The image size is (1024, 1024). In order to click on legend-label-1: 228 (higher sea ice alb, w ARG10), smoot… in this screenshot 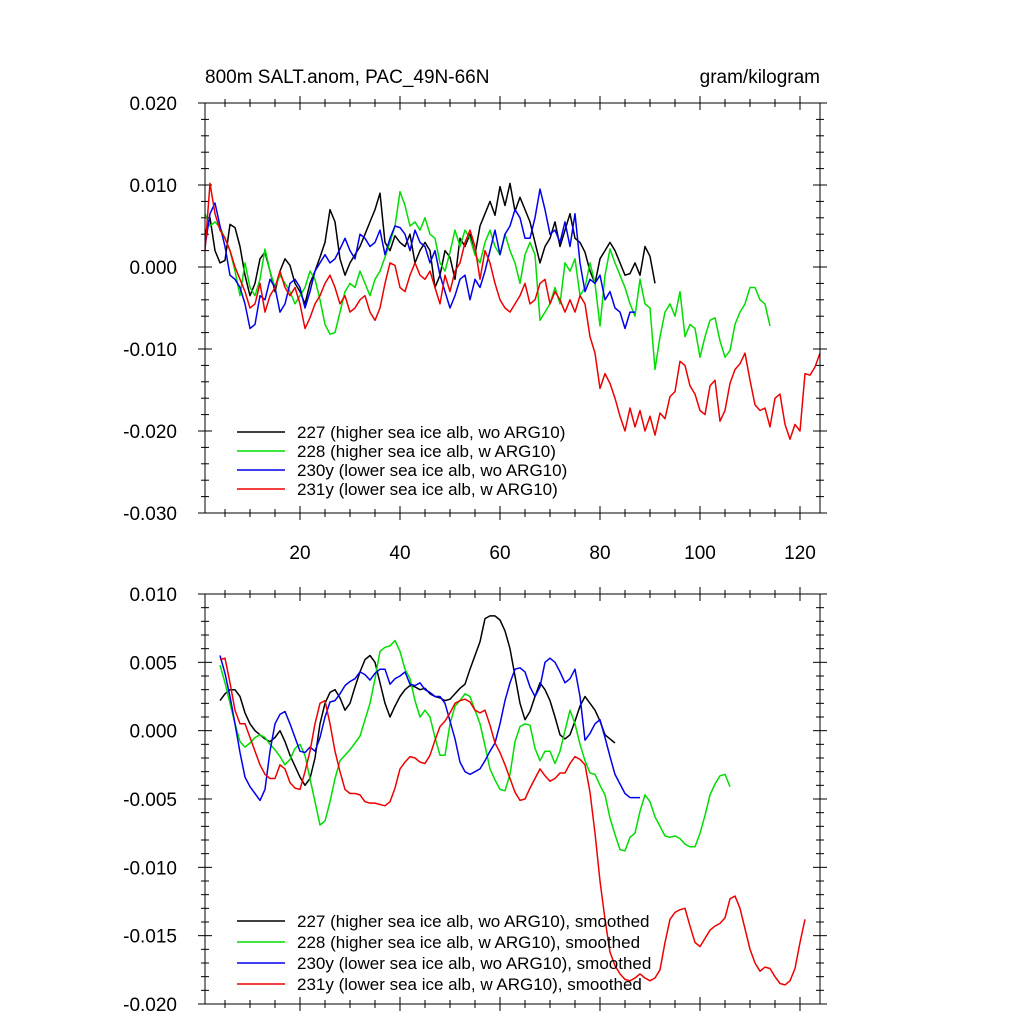, I will do `click(468, 942)`.